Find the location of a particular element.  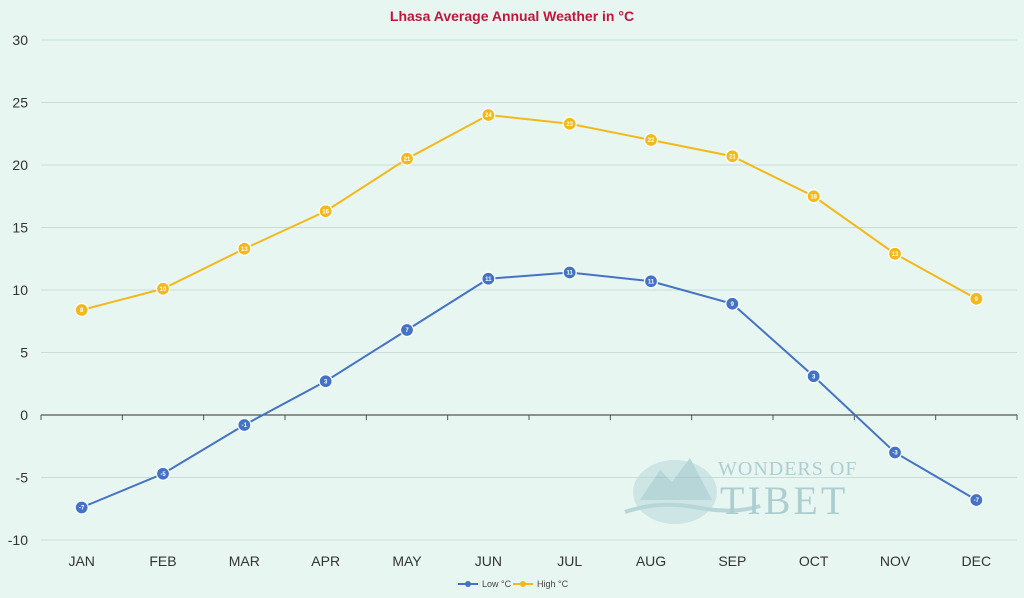

y-tick-label: 5 is located at coordinates (24, 353).